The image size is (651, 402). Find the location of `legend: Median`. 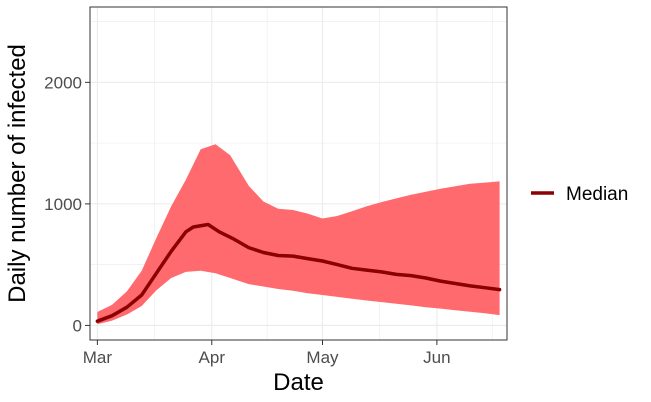

legend: Median is located at coordinates (579, 194).